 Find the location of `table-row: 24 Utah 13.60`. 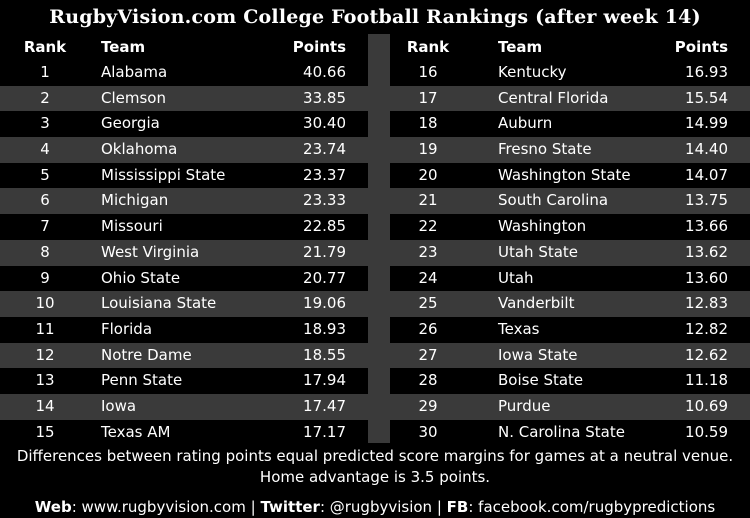

table-row: 24 Utah 13.60 is located at coordinates (570, 278).